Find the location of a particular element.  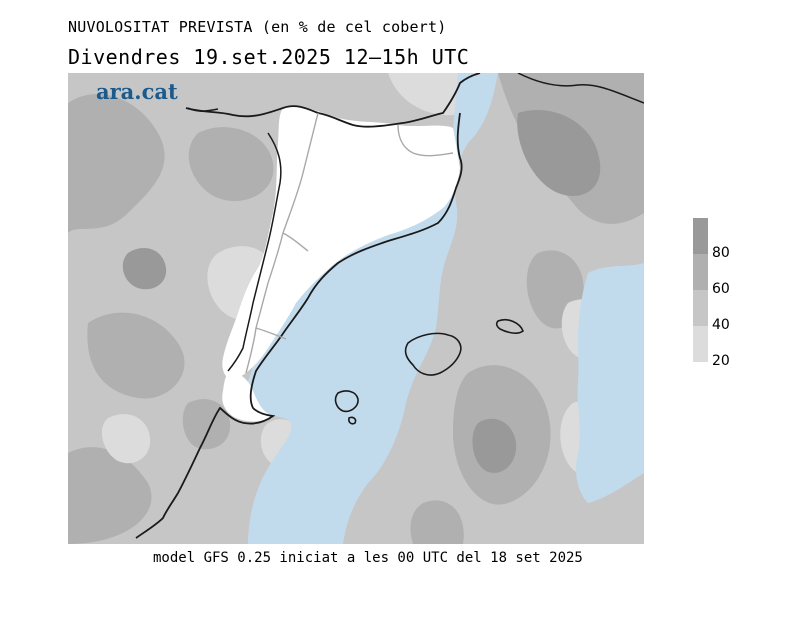

legend: 80 60 40 20 is located at coordinates (728, 298).